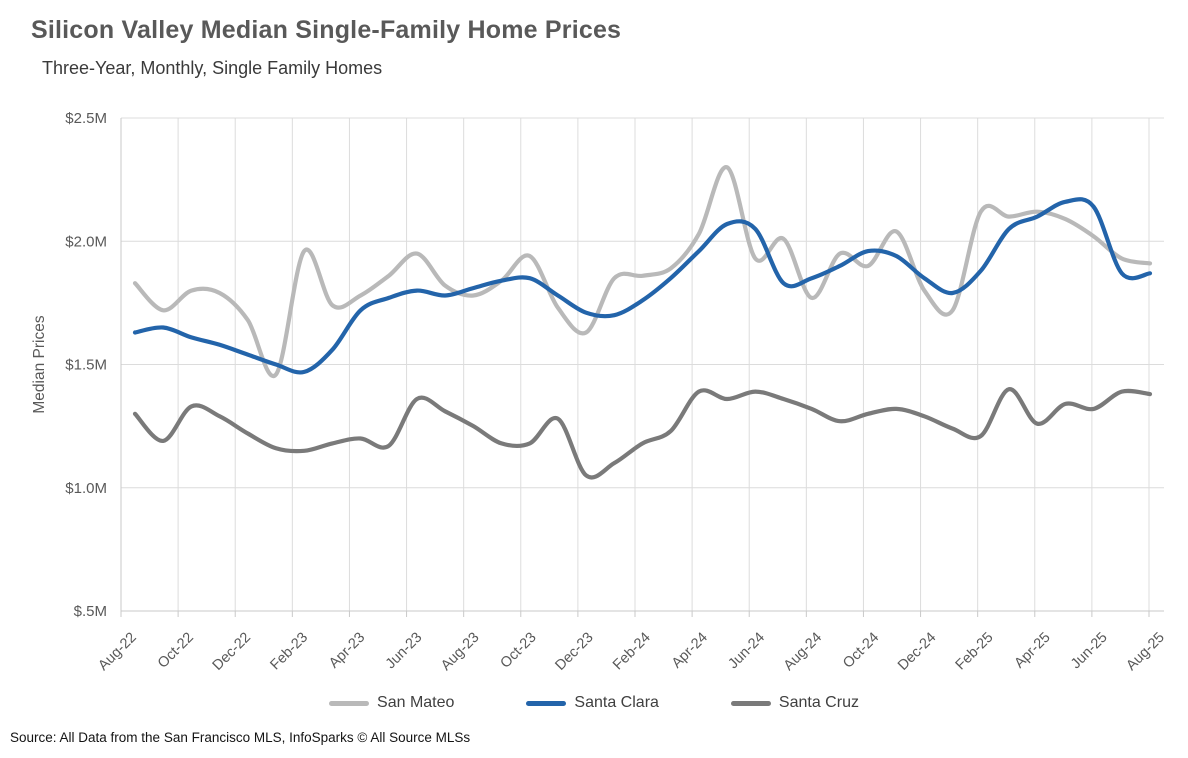  What do you see at coordinates (803, 652) in the screenshot?
I see `x-axis-tick-label: Aug-24` at bounding box center [803, 652].